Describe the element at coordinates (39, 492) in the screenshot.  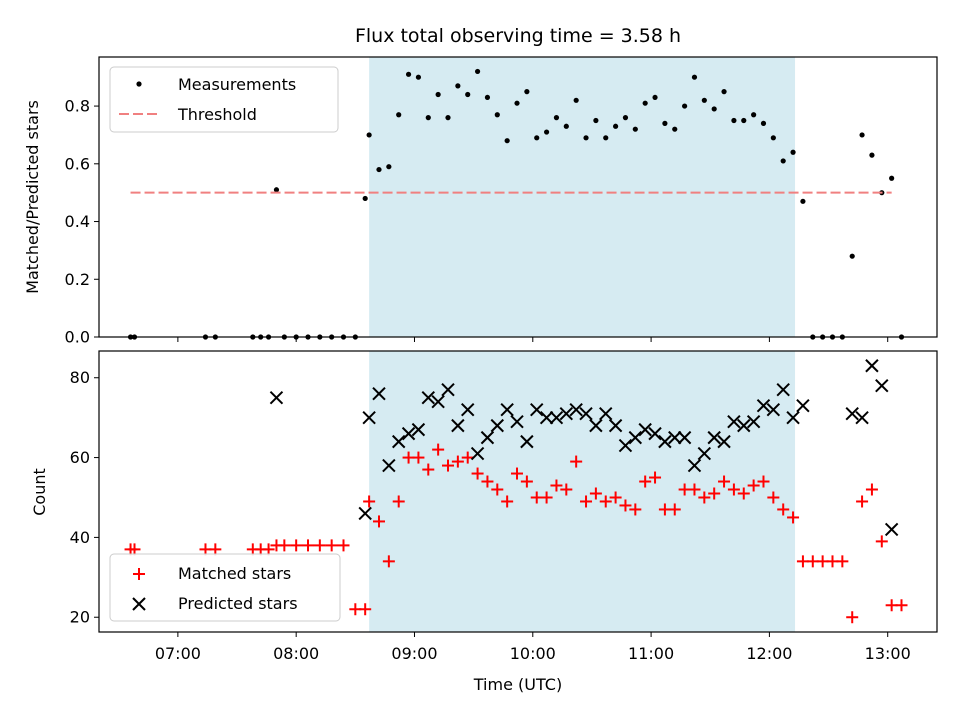
I see `bottom-y-axis-label: Count` at that location.